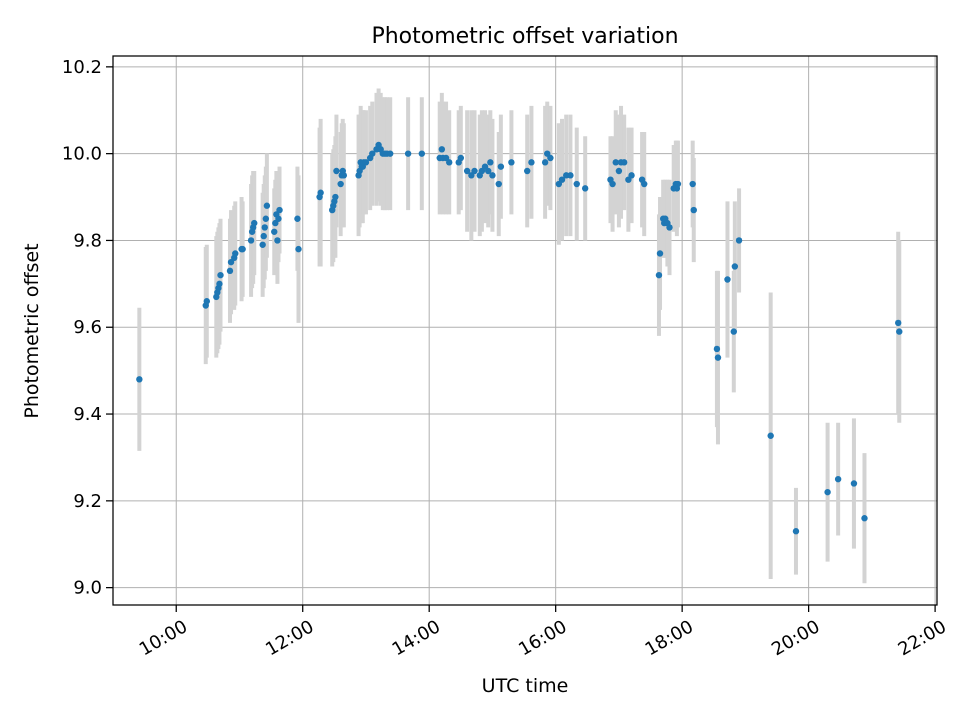  Describe the element at coordinates (87, 414) in the screenshot. I see `y-tick-label: 9.4` at that location.